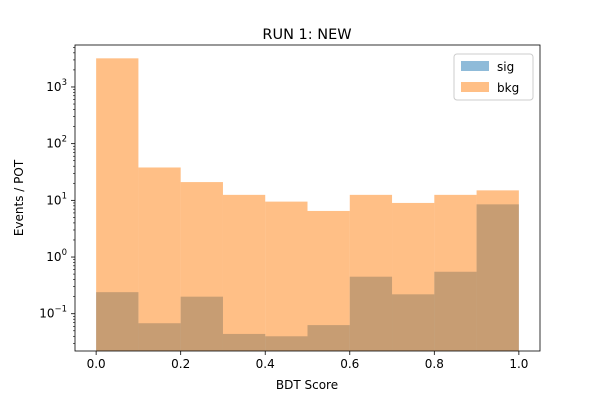 This screenshot has width=600, height=404. I want to click on y-tick-label: 10², so click(56, 143).